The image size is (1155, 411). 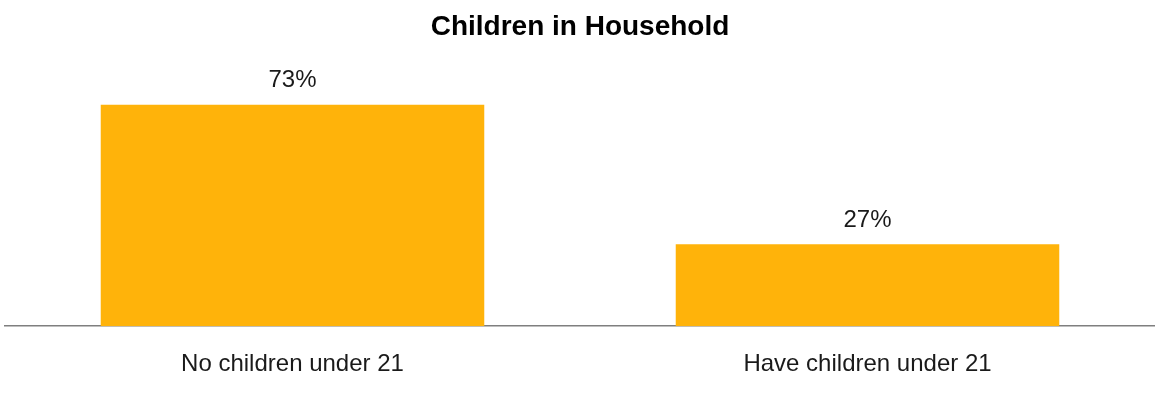 I want to click on x-tick-label: No children under 21, so click(x=292, y=363).